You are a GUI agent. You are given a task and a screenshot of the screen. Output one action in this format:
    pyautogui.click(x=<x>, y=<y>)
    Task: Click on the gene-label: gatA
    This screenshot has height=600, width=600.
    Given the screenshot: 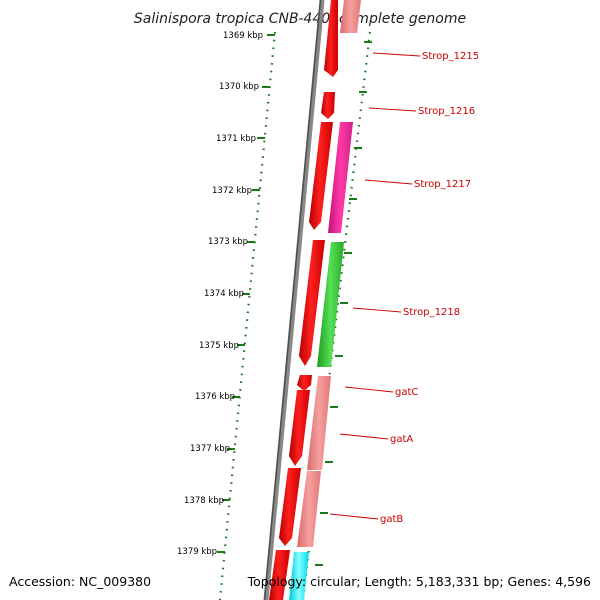 What is the action you would take?
    pyautogui.click(x=401, y=439)
    